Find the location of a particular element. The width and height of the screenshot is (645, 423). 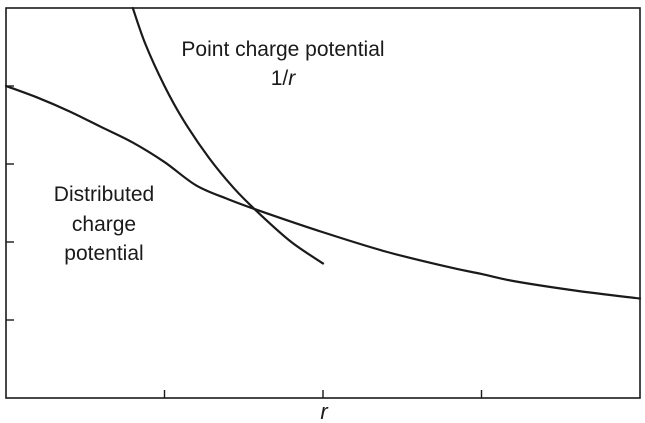

y-axis-ticks is located at coordinates (10, 203).